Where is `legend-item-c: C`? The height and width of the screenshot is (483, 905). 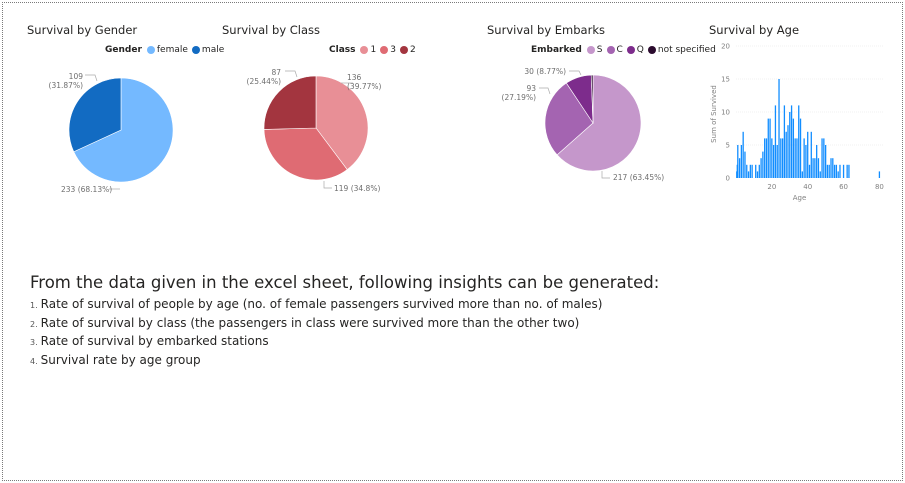
legend-item-c: C is located at coordinates (614, 50).